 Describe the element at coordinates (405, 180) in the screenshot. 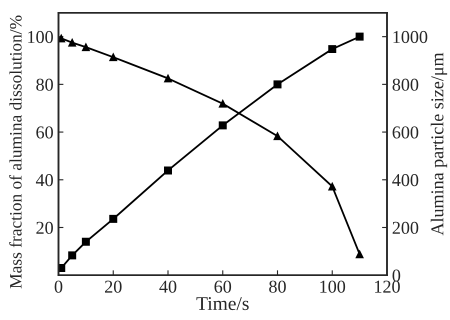

I see `y2-tick-label: 400` at that location.